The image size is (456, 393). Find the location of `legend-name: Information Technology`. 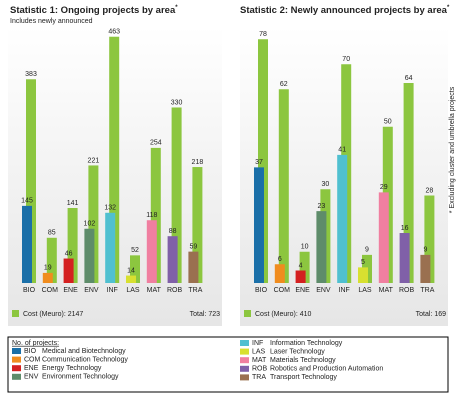

legend-name: Information Technology is located at coordinates (306, 343).